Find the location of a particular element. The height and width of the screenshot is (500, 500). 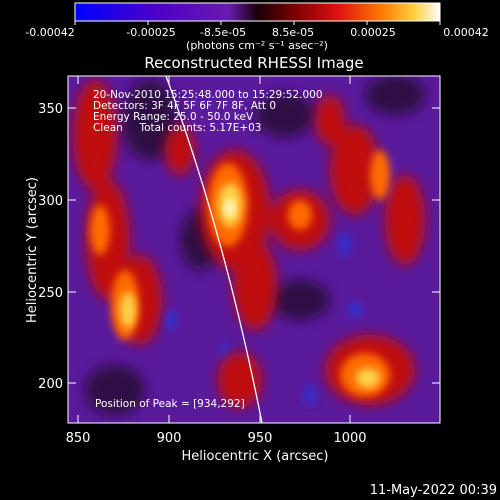

peak-position-label: Position of Peak = [934,292] is located at coordinates (170, 404).